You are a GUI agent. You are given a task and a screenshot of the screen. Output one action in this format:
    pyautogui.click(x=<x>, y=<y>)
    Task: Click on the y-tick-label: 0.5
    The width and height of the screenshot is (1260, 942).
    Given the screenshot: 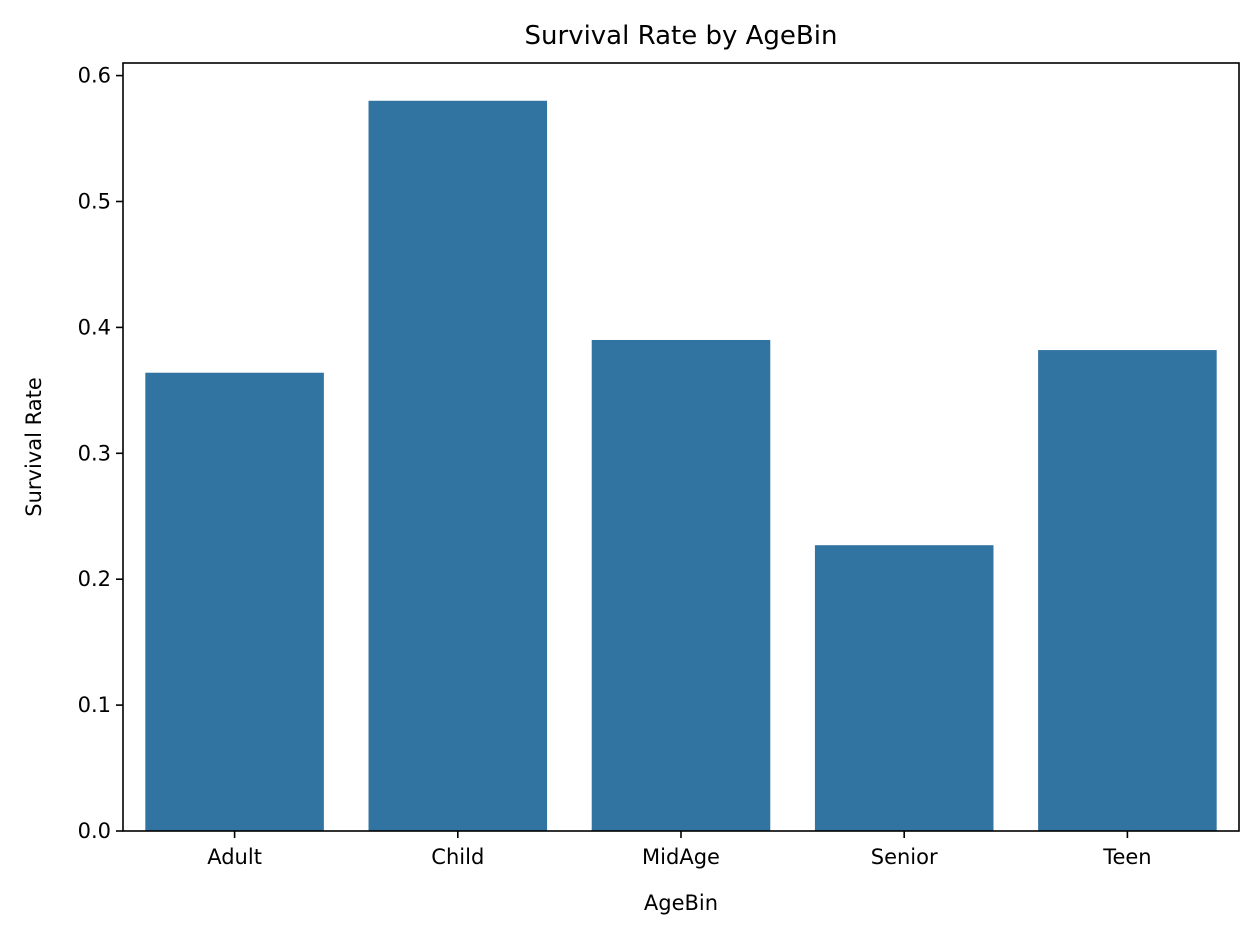 What is the action you would take?
    pyautogui.click(x=94, y=201)
    